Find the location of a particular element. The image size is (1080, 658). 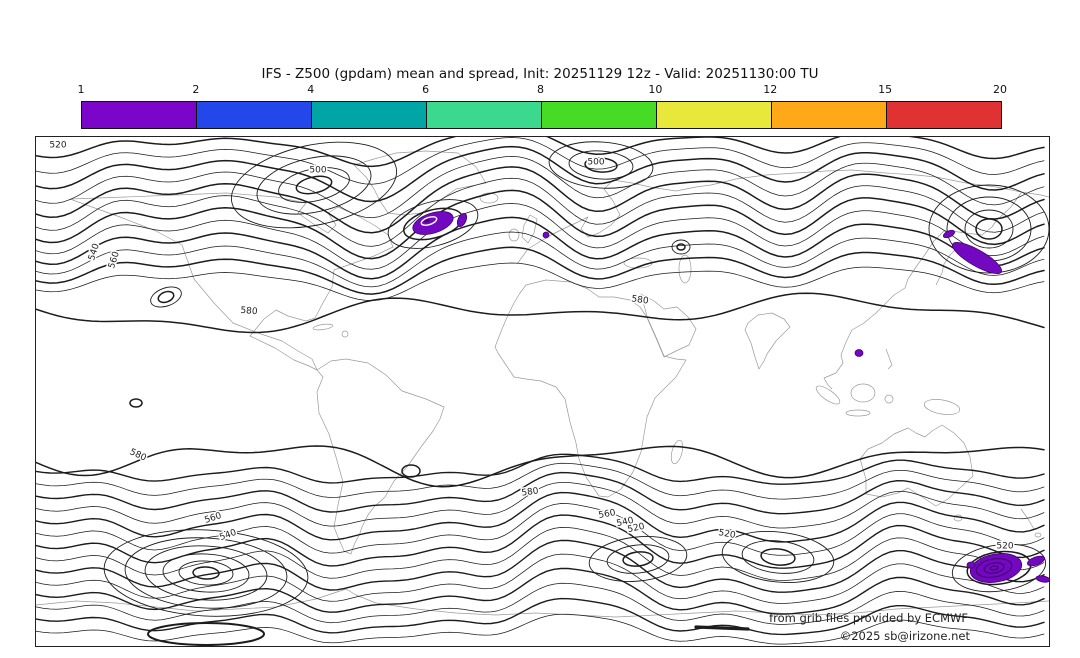

copyright-text: ©2025 sb@irizone.net is located at coordinates (904, 636).